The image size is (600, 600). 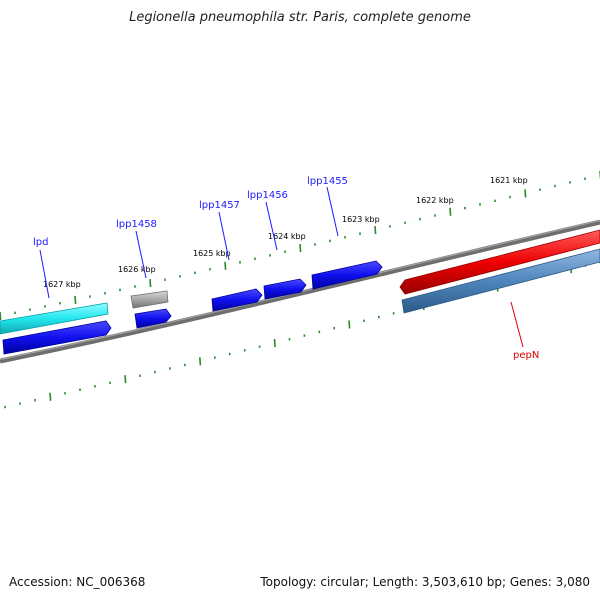 What do you see at coordinates (219, 205) in the screenshot?
I see `gene-label-lpp1457: lpp1457` at bounding box center [219, 205].